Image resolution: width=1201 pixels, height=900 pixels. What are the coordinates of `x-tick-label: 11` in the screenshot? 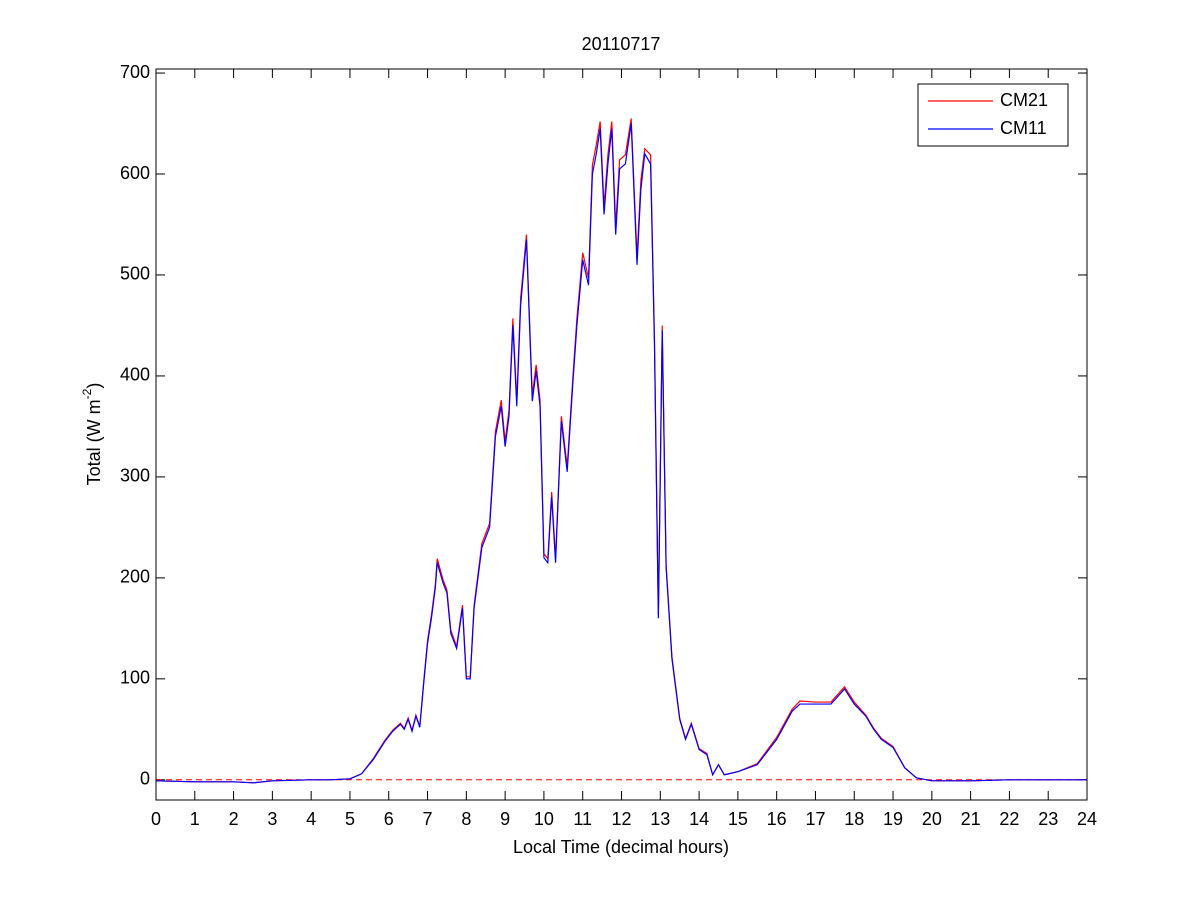 It's located at (582, 819).